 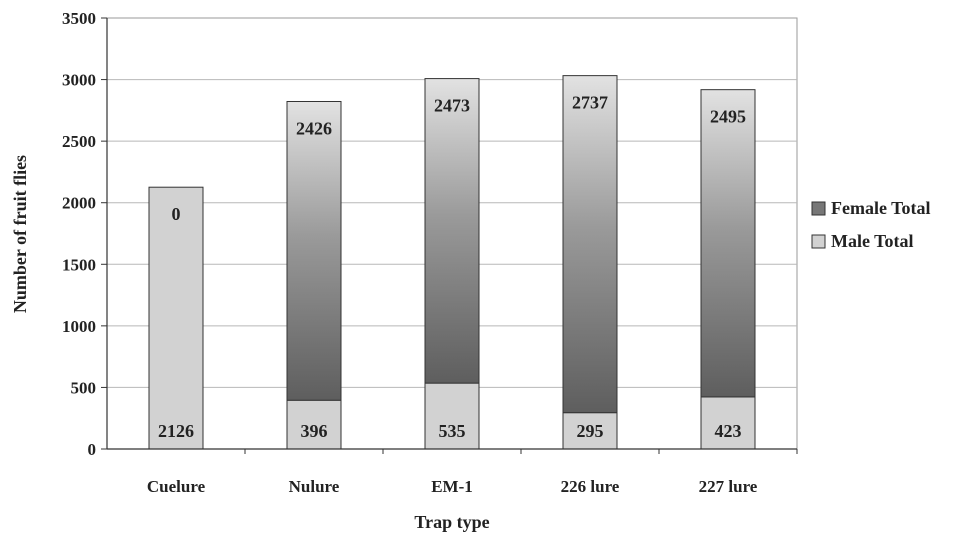 What do you see at coordinates (451, 522) in the screenshot?
I see `x-axis-label: Trap type` at bounding box center [451, 522].